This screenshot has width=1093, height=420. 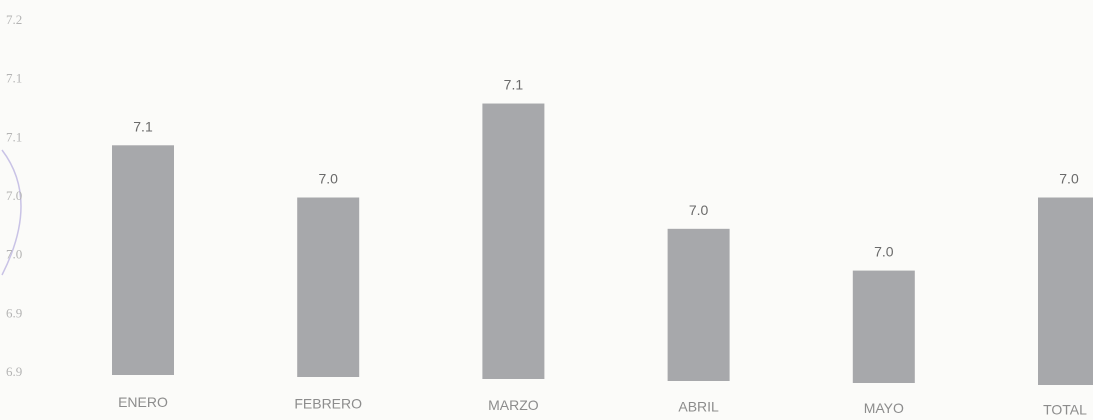 I want to click on data-label-febrero: 7.0, so click(x=328, y=179).